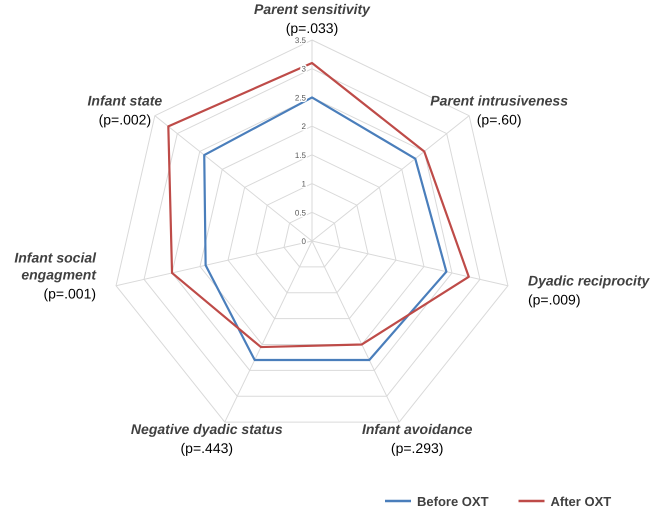 The image size is (663, 516). What do you see at coordinates (499, 100) in the screenshot?
I see `spoke-label: Parent intrusiveness` at bounding box center [499, 100].